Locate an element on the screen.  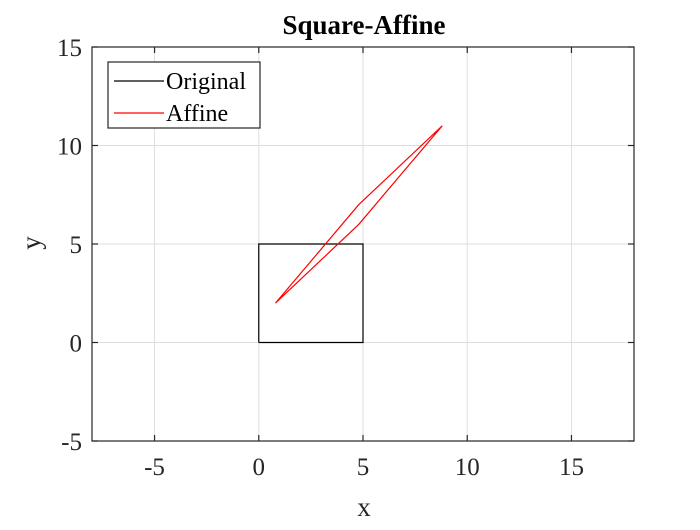
series-line-original is located at coordinates (311, 293).